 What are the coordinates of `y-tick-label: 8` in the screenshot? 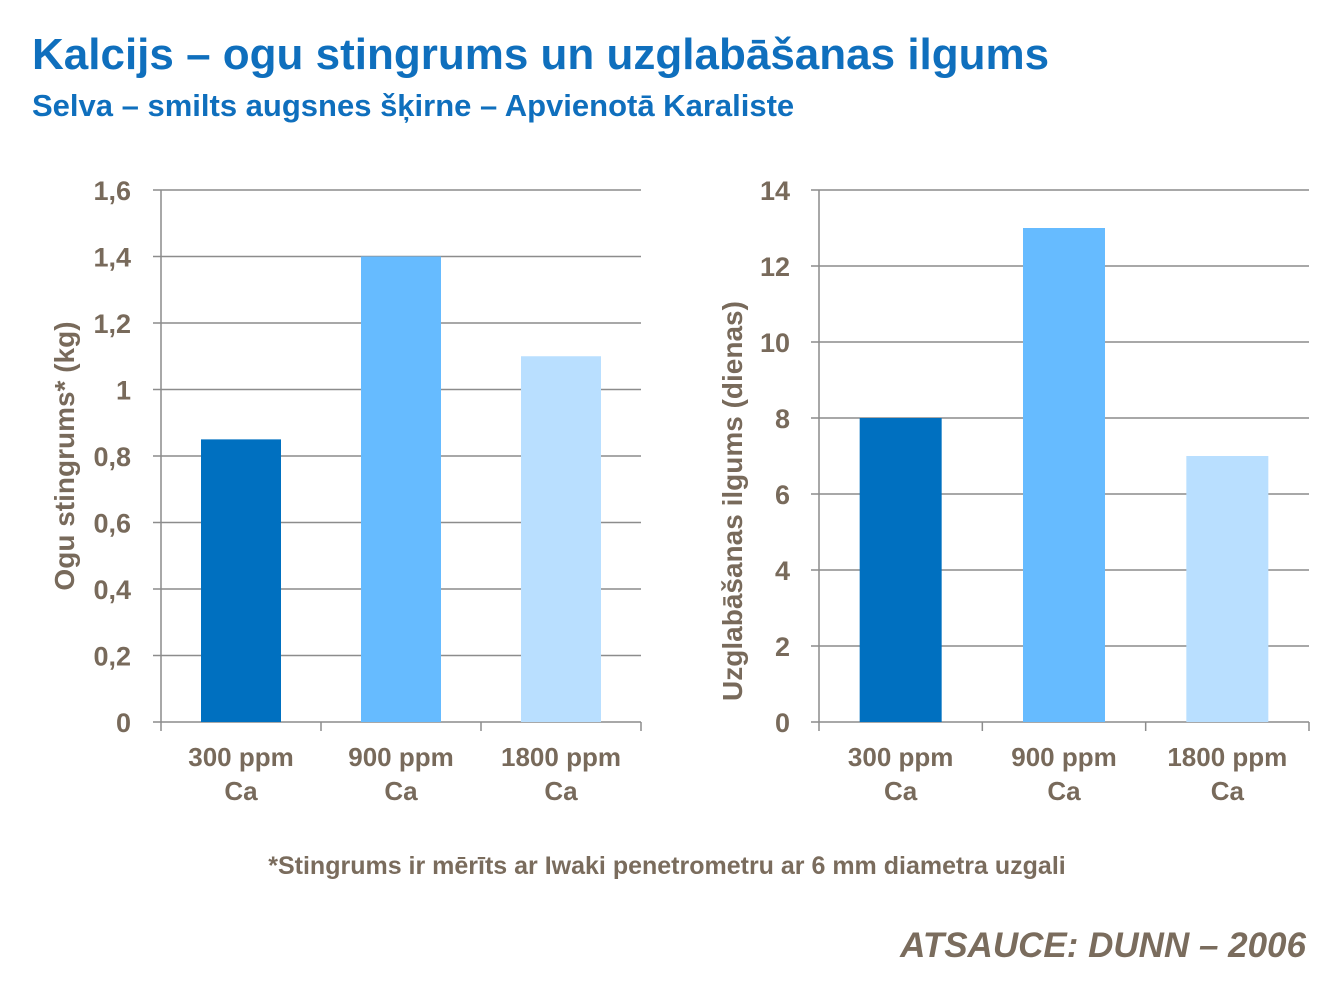 It's located at (782, 419).